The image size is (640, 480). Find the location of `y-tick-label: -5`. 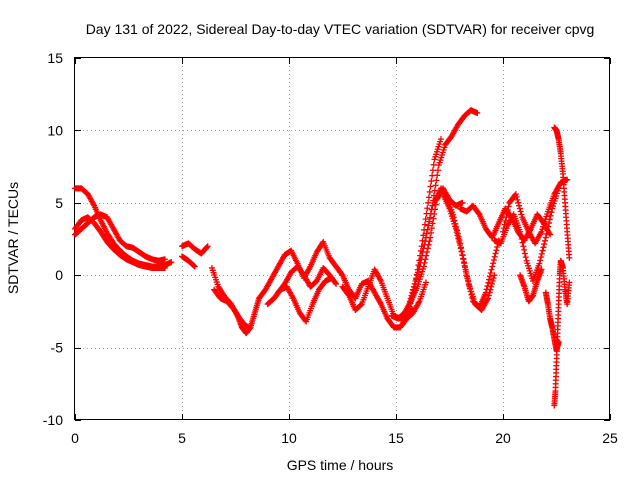

y-tick-label: -5 is located at coordinates (57, 348).